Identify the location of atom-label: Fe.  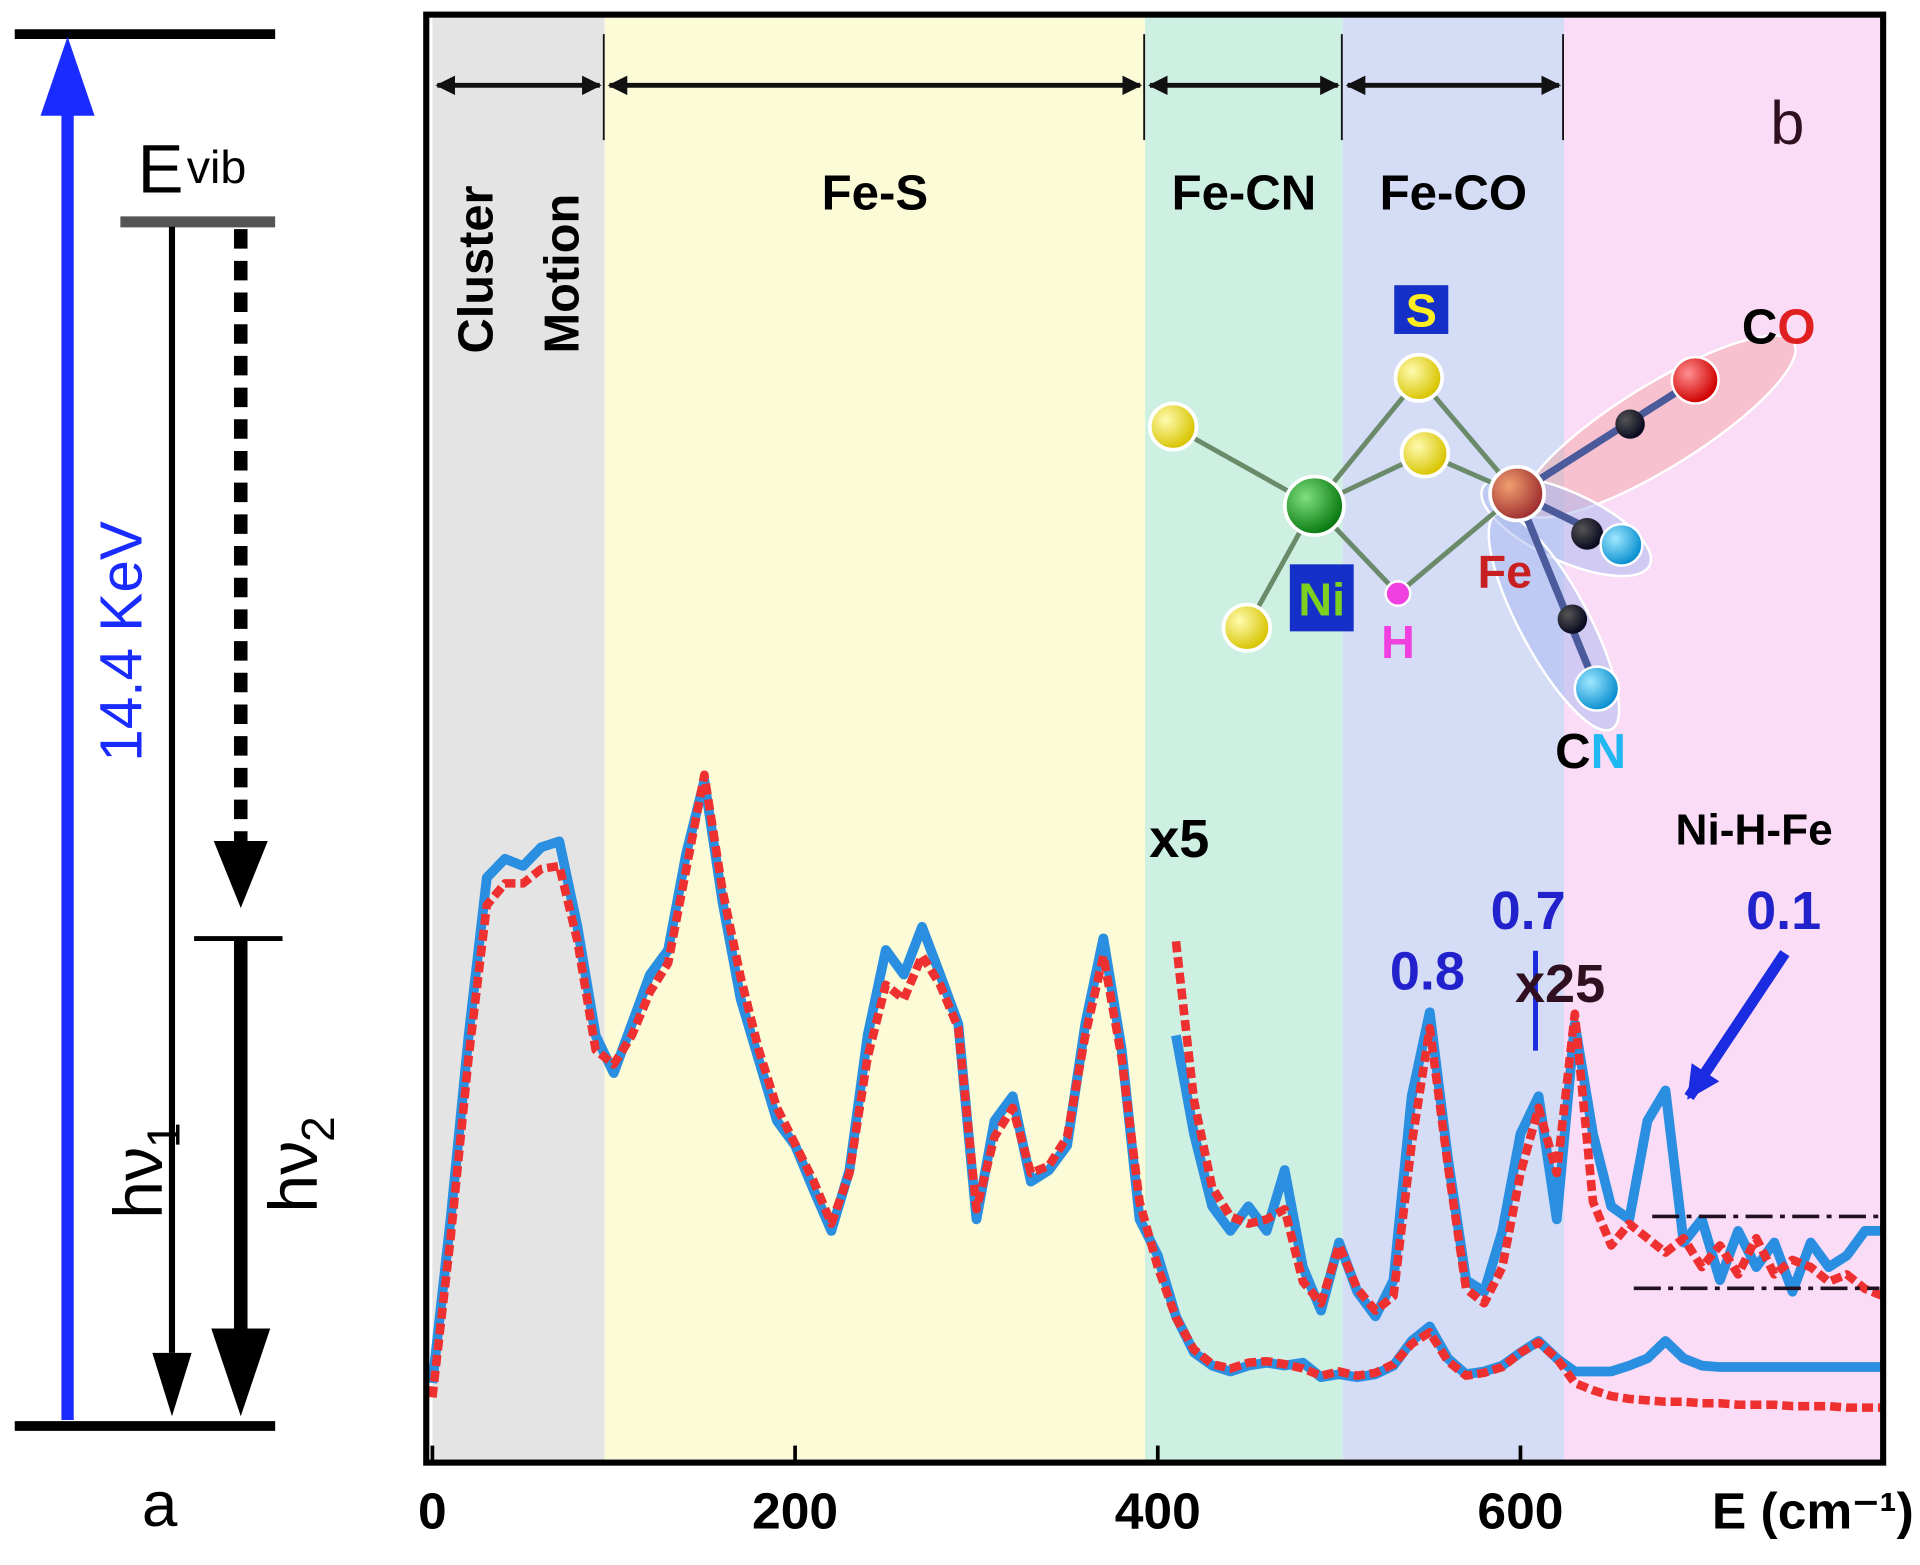
(1505, 572).